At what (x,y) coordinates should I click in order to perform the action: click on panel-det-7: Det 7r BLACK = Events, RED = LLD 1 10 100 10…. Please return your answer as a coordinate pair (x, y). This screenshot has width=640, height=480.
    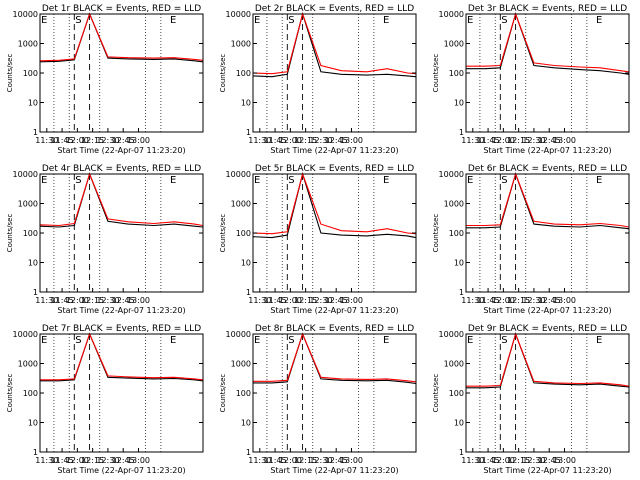
    Looking at the image, I should click on (105, 399).